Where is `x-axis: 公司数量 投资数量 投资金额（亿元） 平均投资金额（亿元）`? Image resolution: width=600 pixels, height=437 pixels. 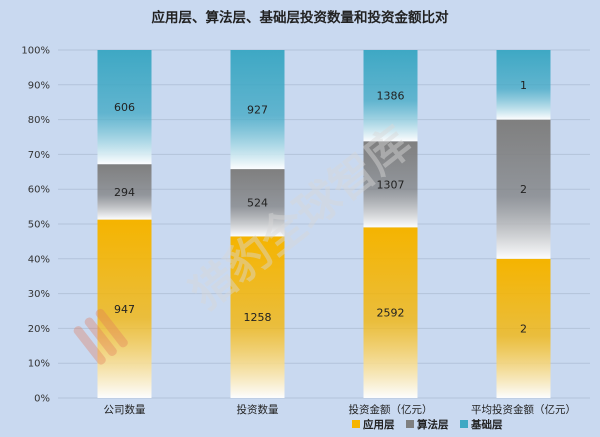 x-axis: 公司数量 投资数量 投资金额（亿元） 平均投资金额（亿元） is located at coordinates (340, 409).